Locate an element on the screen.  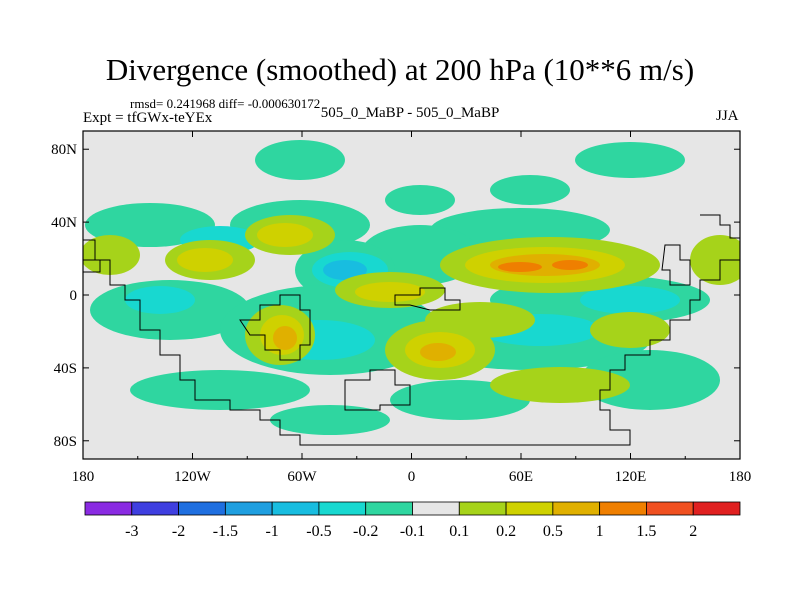
colorbar-label: 0.5 is located at coordinates (553, 531).